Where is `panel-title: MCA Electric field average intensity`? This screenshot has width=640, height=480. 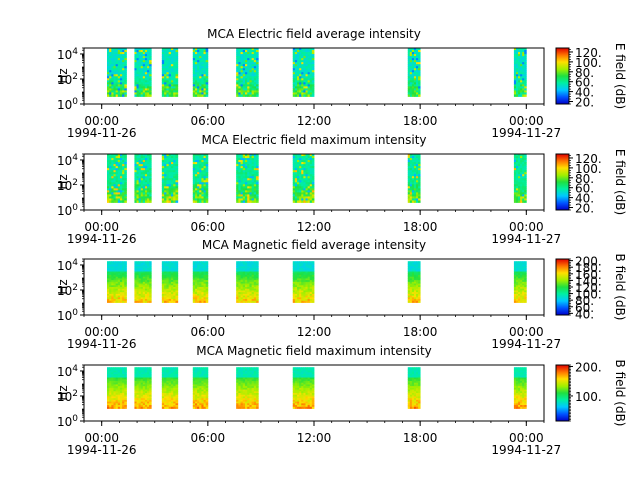 panel-title: MCA Electric field average intensity is located at coordinates (314, 34).